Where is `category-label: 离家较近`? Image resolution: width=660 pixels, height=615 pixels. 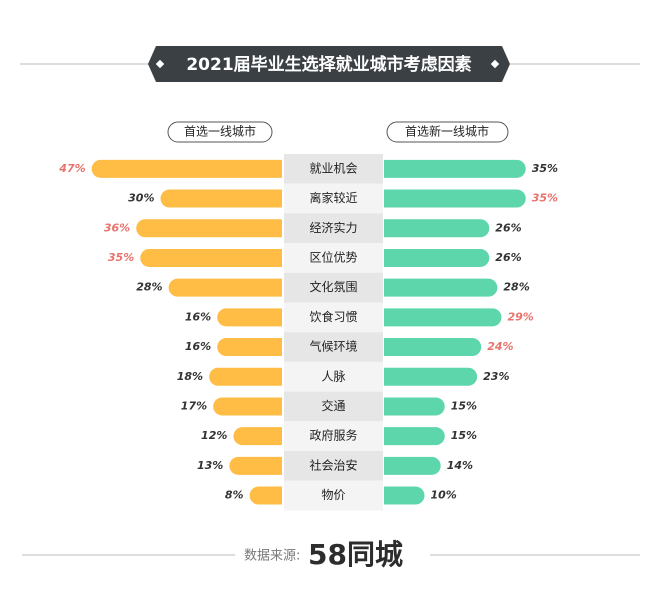
category-label: 离家较近 is located at coordinates (333, 197).